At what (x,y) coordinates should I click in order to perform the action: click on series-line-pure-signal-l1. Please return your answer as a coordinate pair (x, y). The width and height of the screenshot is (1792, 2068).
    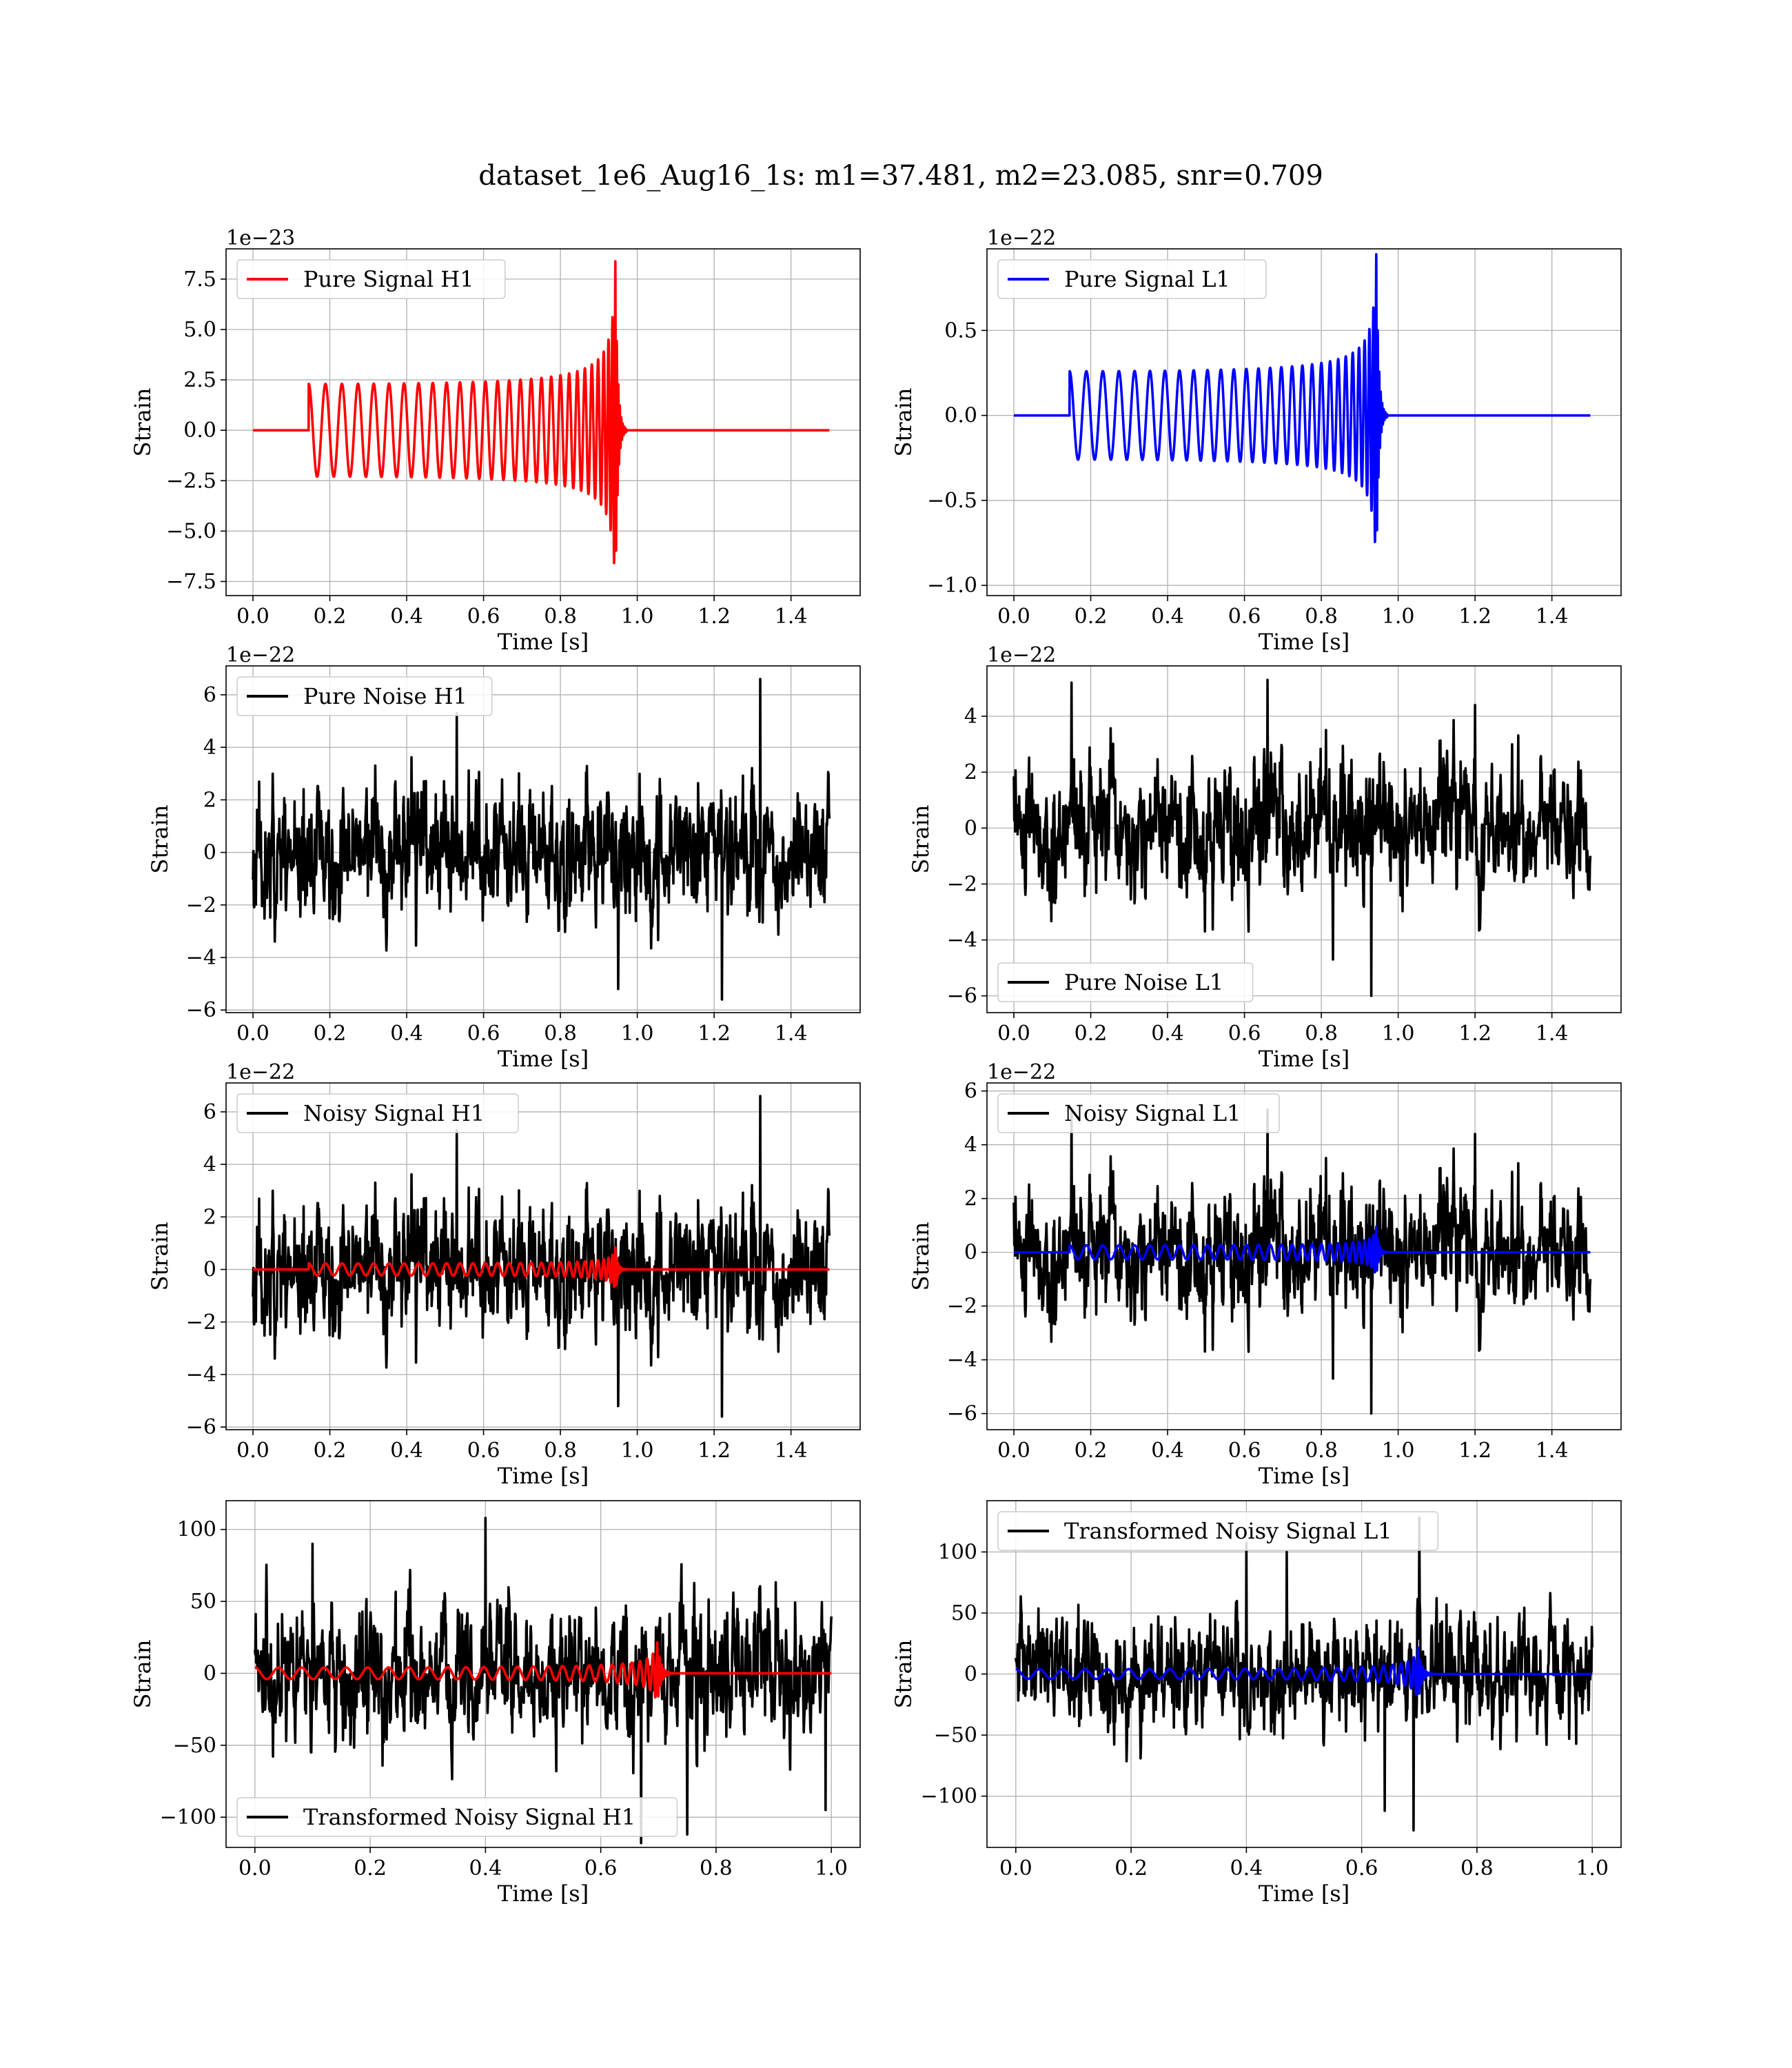
    Looking at the image, I should click on (1302, 398).